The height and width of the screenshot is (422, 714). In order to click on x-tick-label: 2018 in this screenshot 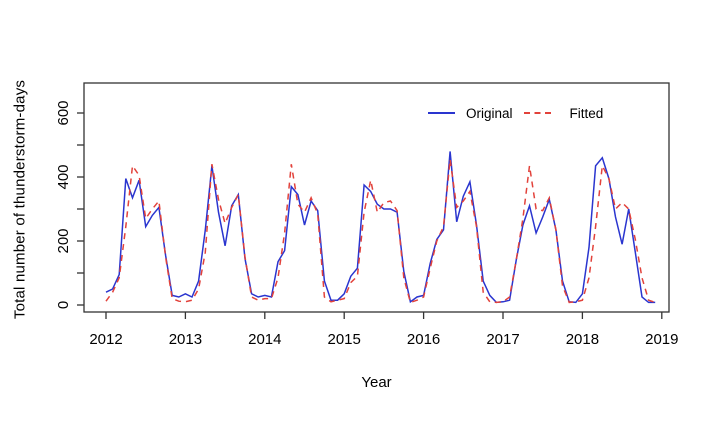, I will do `click(582, 339)`.